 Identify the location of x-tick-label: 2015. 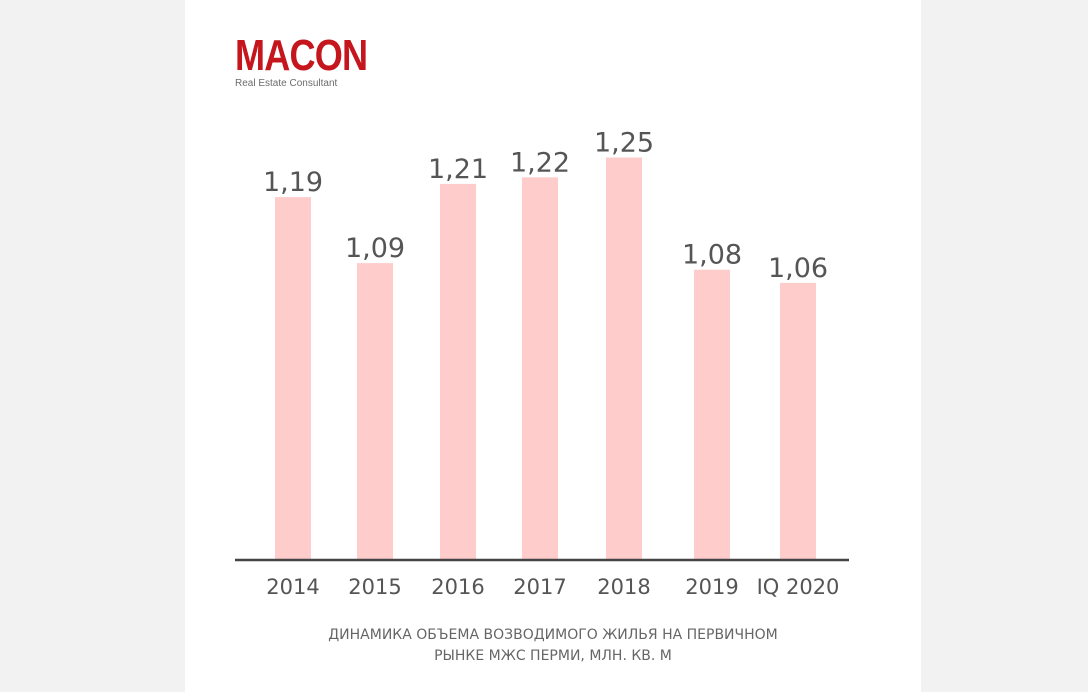
(374, 587).